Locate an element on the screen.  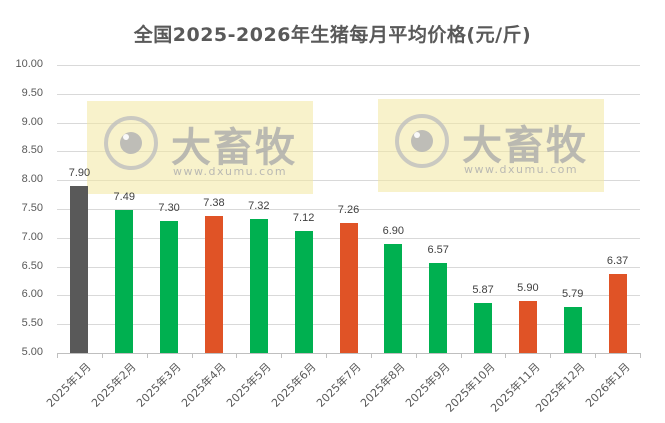
data-label: 5.79 is located at coordinates (573, 294).